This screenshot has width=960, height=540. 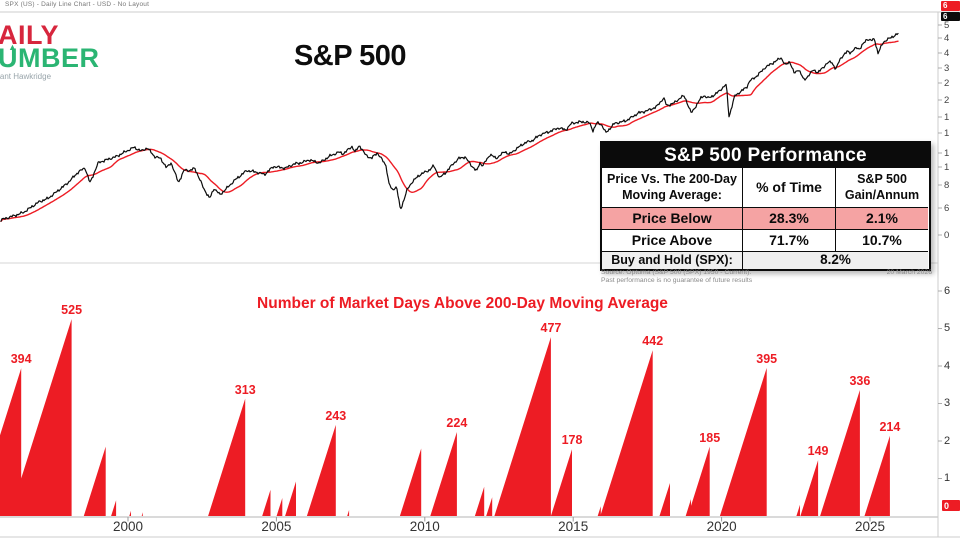 I want to click on row-price-below-label: Price Below, so click(x=672, y=218).